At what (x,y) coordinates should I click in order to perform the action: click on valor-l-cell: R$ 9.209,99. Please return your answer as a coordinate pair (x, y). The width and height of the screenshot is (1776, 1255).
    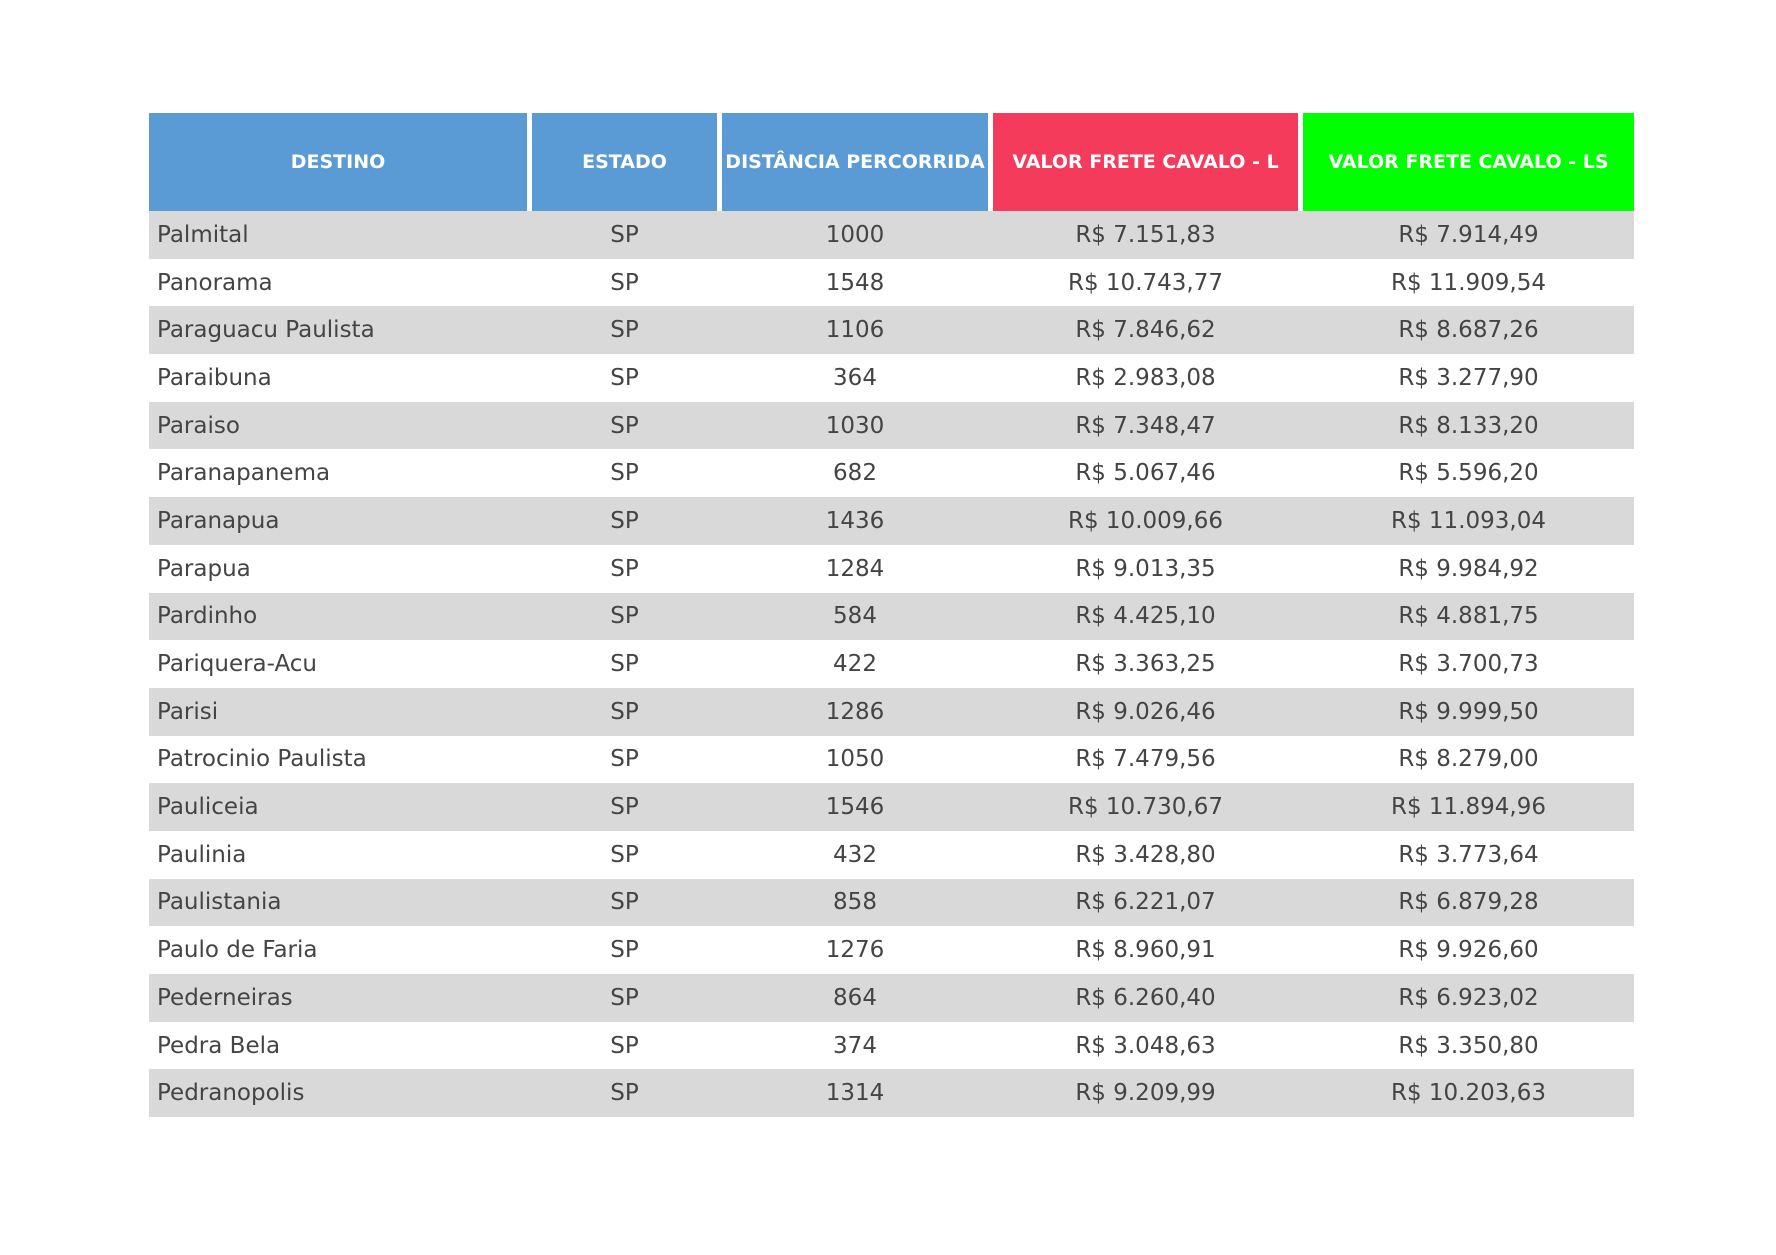
    Looking at the image, I should click on (1145, 1093).